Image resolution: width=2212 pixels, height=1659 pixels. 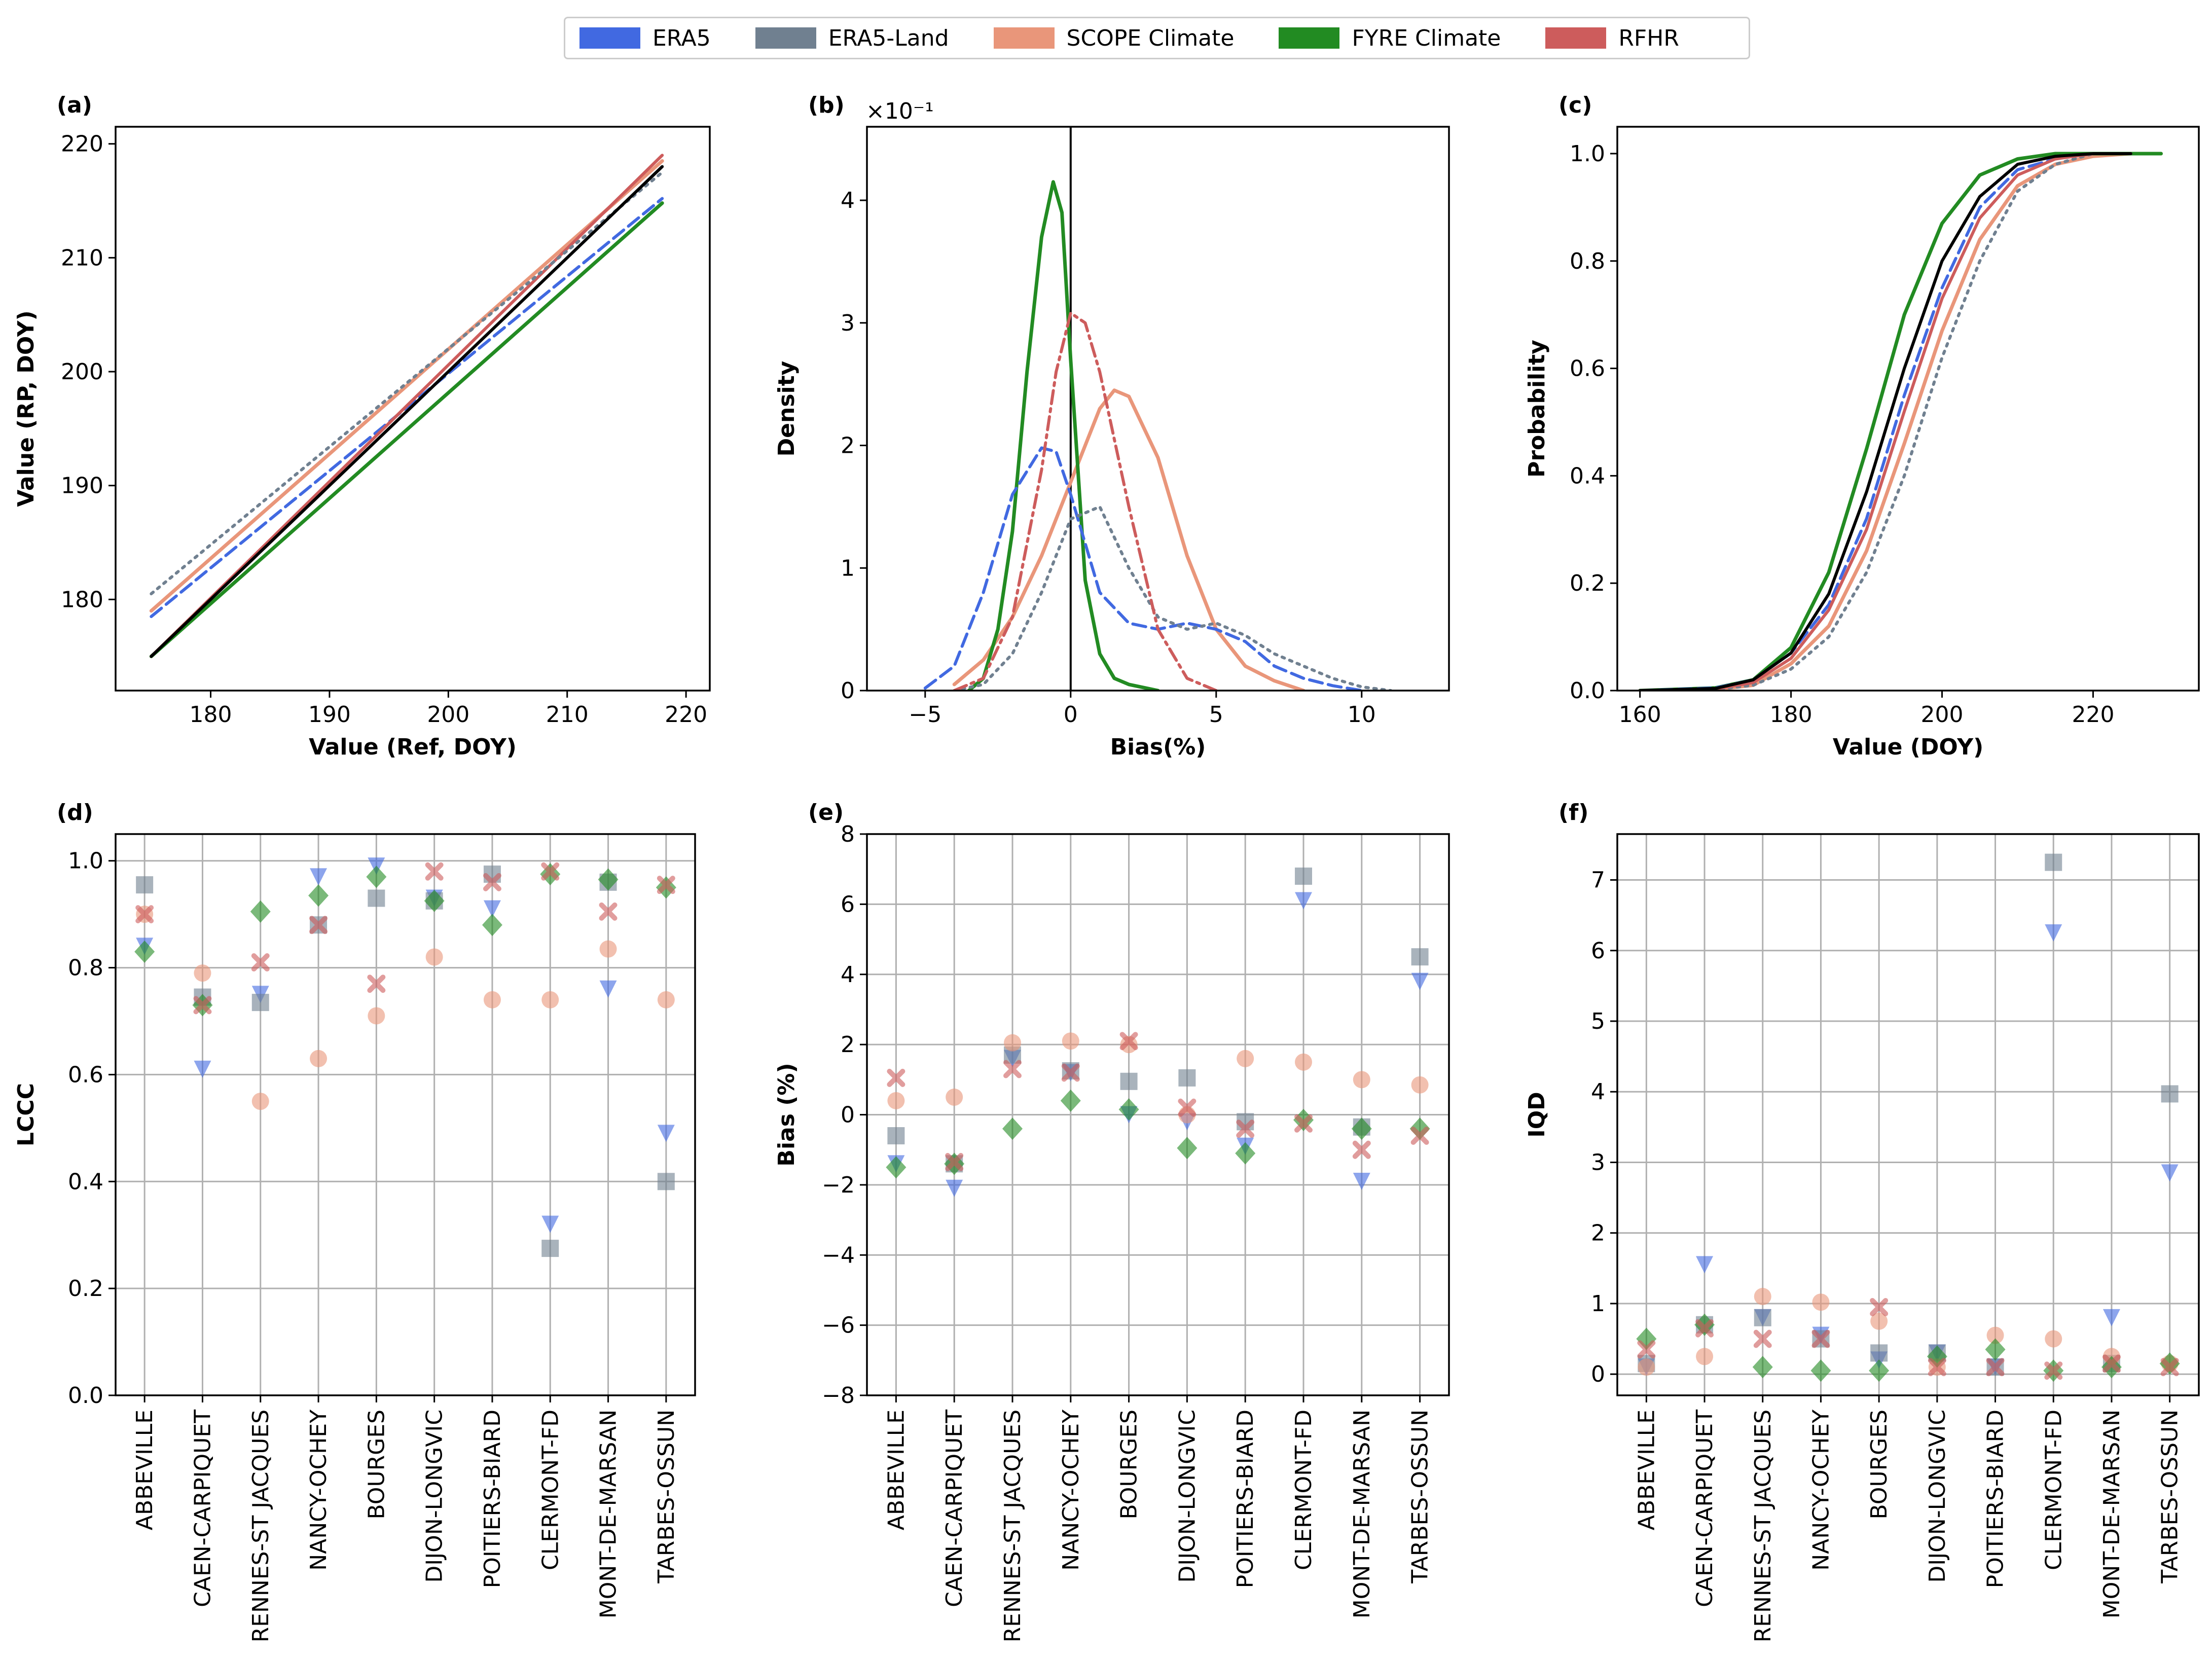 What do you see at coordinates (666, 1497) in the screenshot?
I see `x-tick-label: TARBES-OSSUN` at bounding box center [666, 1497].